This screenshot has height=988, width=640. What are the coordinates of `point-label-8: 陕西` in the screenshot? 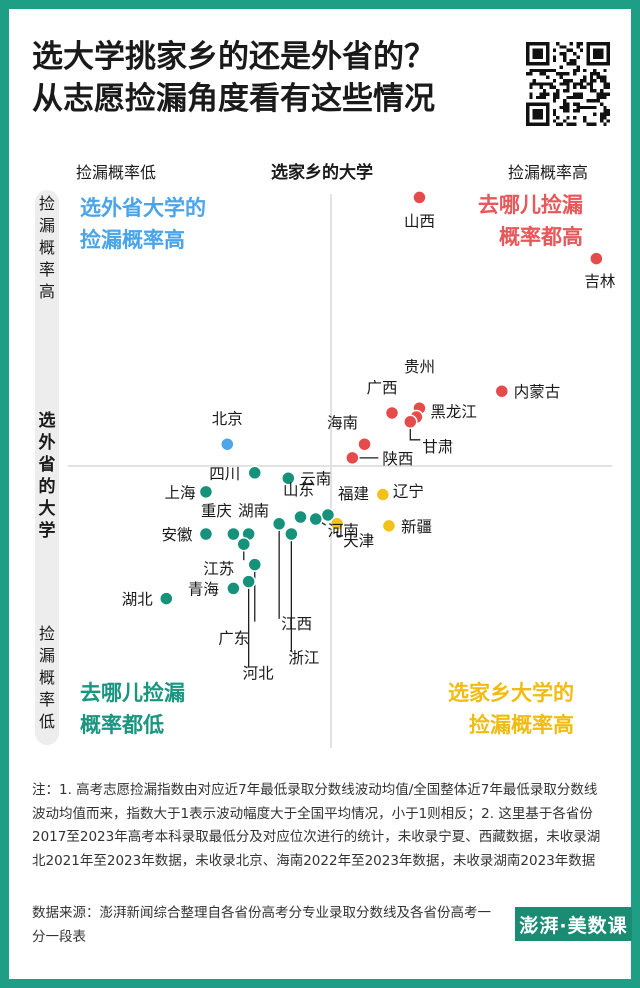 It's located at (397, 459).